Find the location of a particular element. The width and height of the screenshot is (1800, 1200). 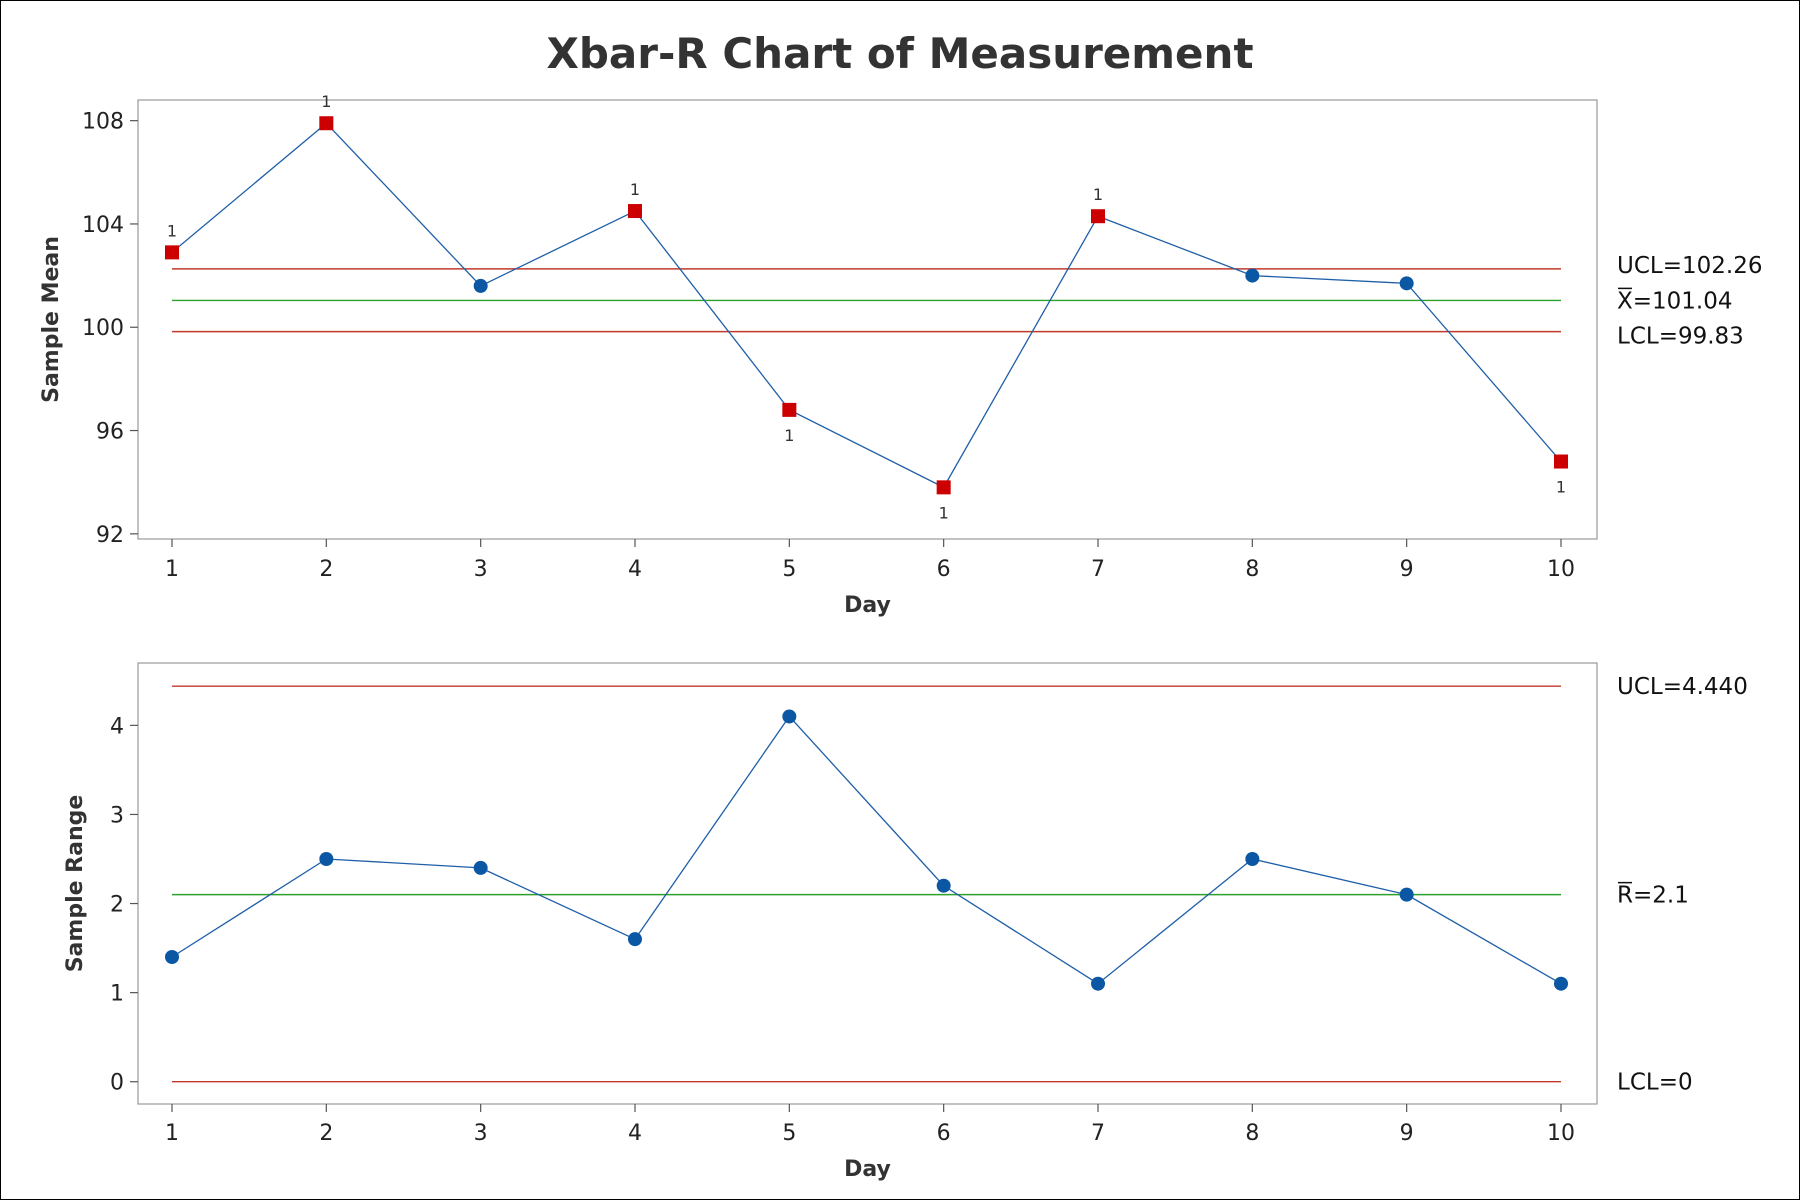

xbar-xtick-label: 2 is located at coordinates (326, 569).